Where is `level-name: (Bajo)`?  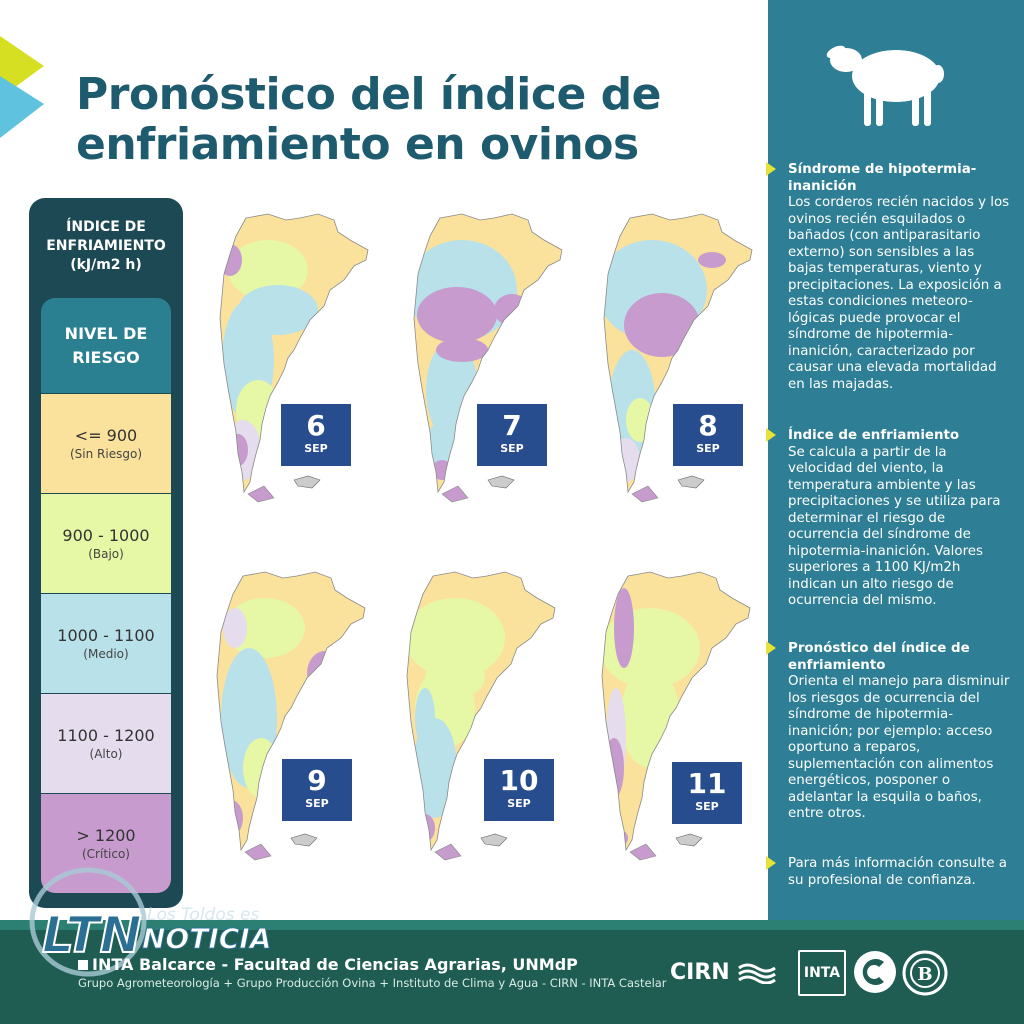 level-name: (Bajo) is located at coordinates (106, 554).